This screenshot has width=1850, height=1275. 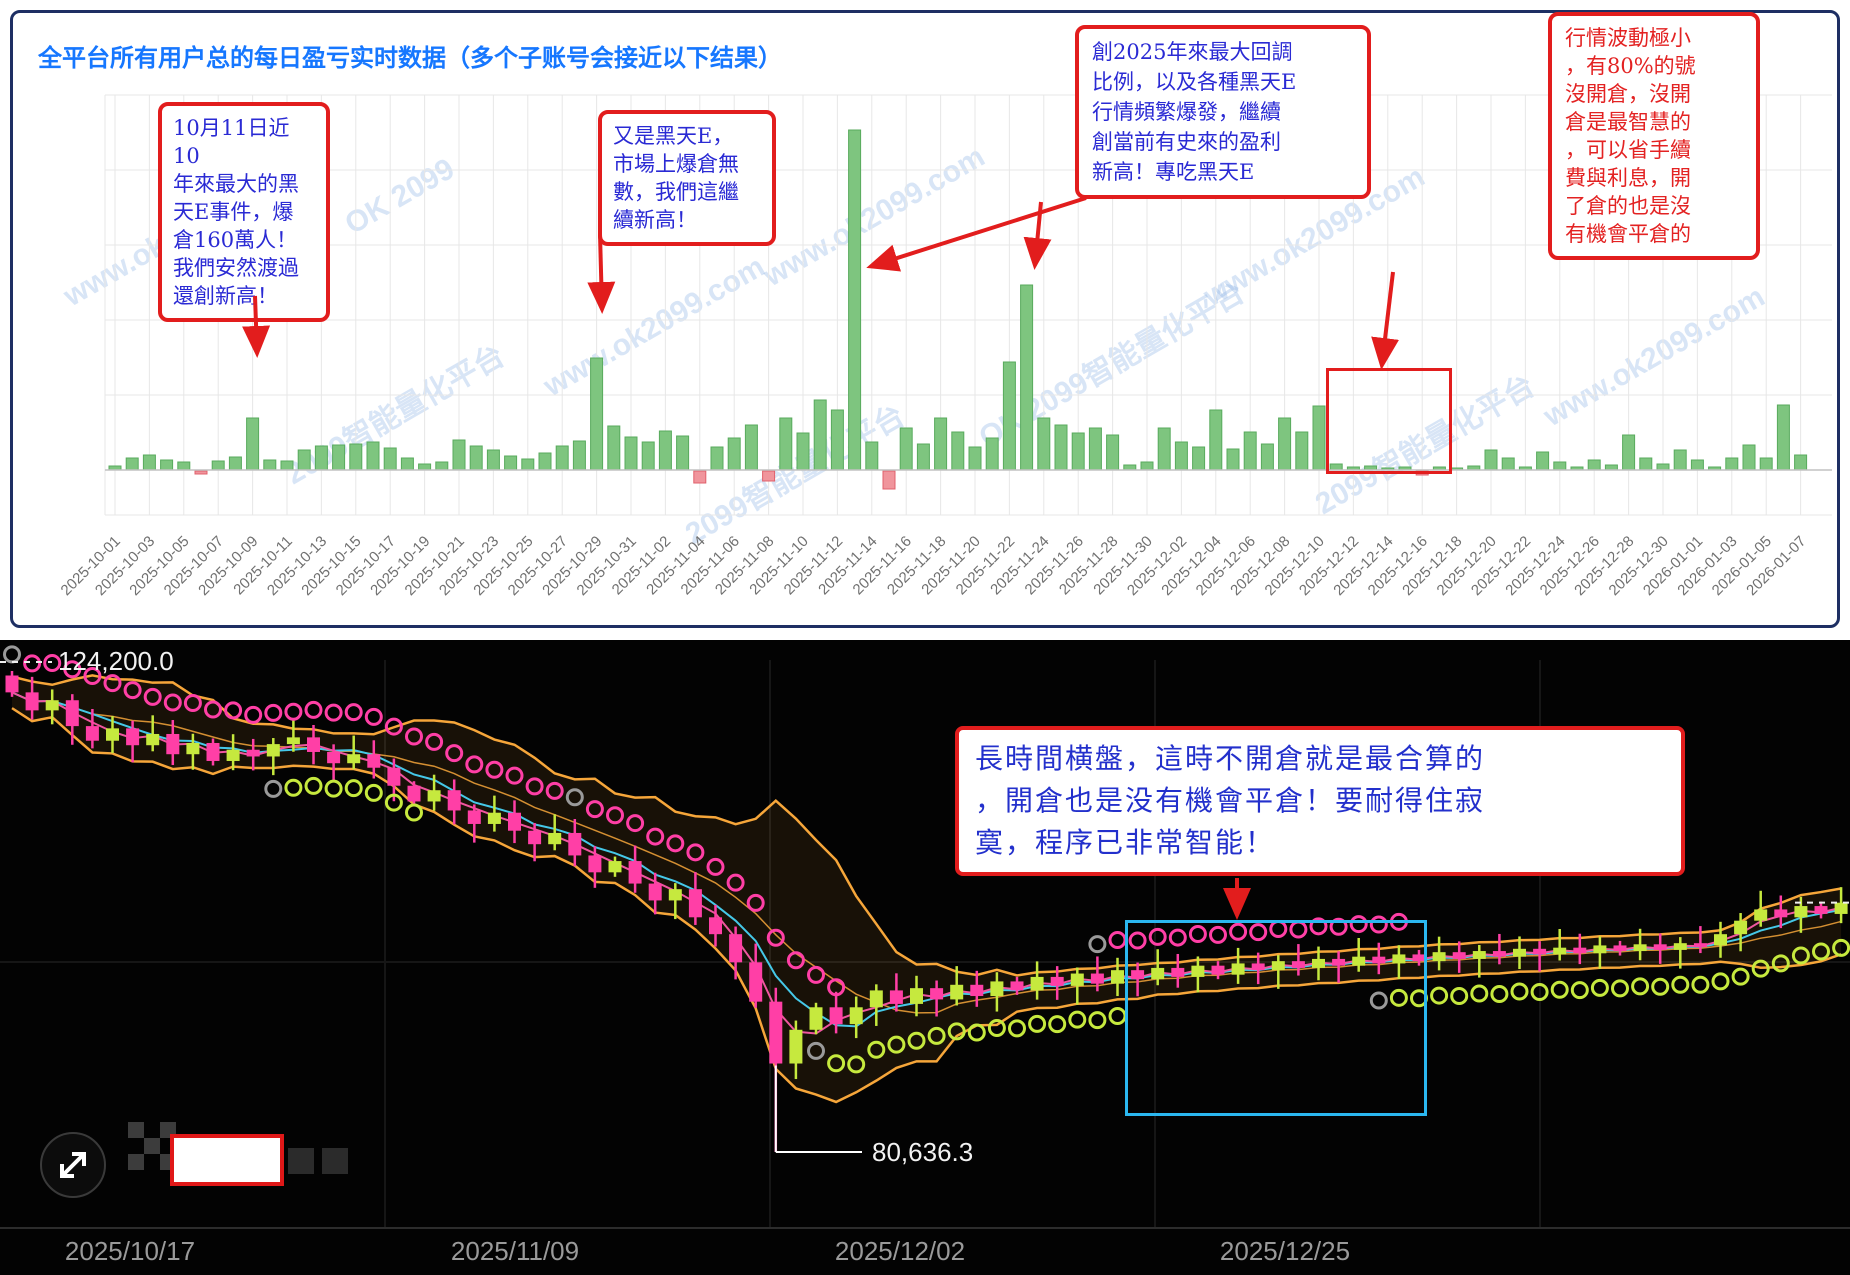 What do you see at coordinates (227, 1160) in the screenshot?
I see `redaction-box` at bounding box center [227, 1160].